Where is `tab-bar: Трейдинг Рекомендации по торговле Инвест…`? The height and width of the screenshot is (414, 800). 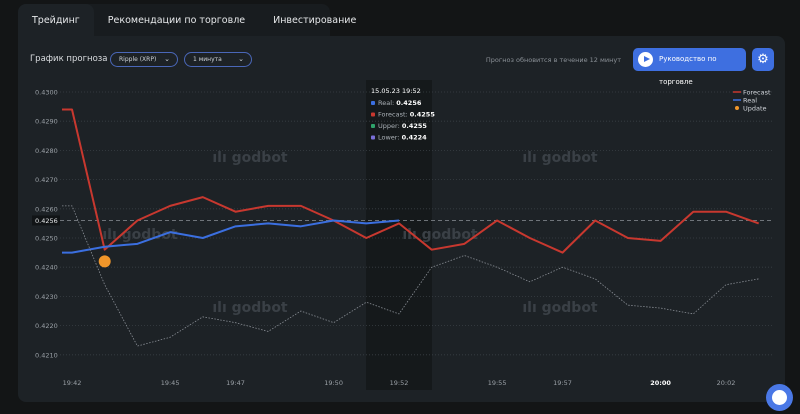
tab-bar: Трейдинг Рекомендации по торговле Инвест… is located at coordinates (187, 20).